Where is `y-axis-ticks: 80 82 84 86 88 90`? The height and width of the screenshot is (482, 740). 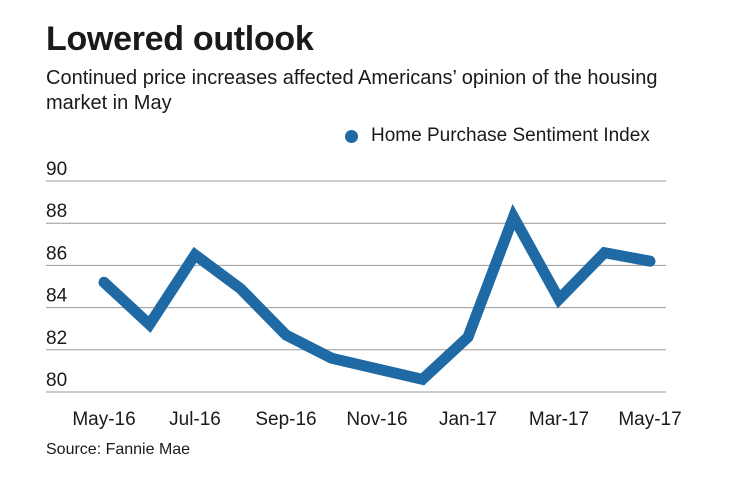 y-axis-ticks: 80 82 84 86 88 90 is located at coordinates (57, 275).